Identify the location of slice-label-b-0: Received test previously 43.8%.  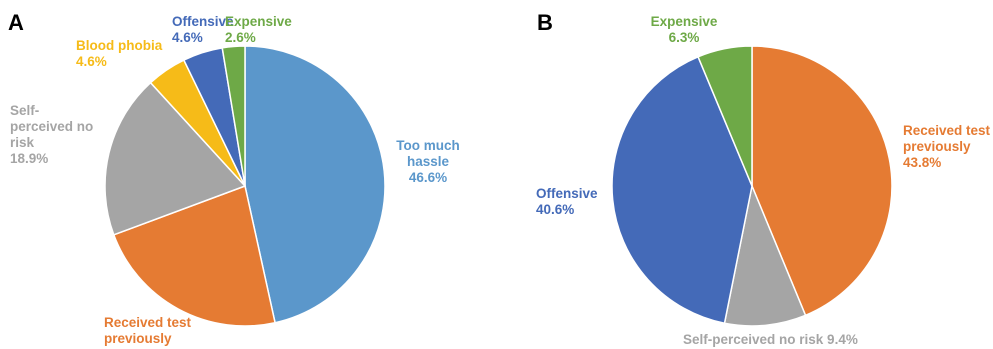
(947, 146).